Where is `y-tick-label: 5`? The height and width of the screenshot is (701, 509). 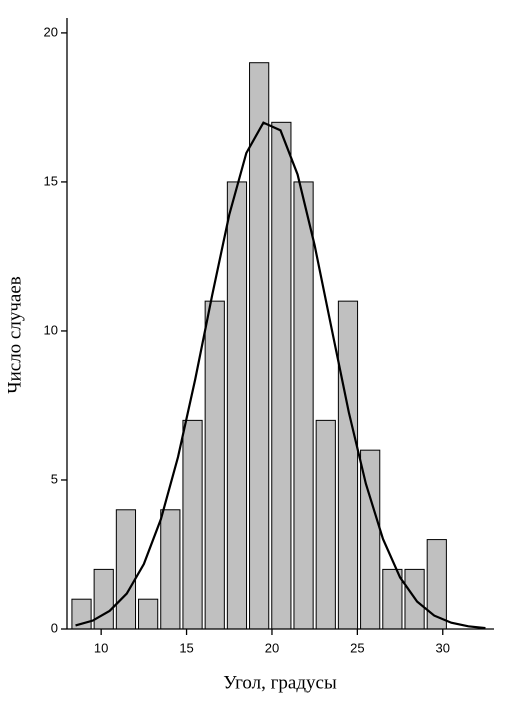
y-tick-label: 5 is located at coordinates (54, 478).